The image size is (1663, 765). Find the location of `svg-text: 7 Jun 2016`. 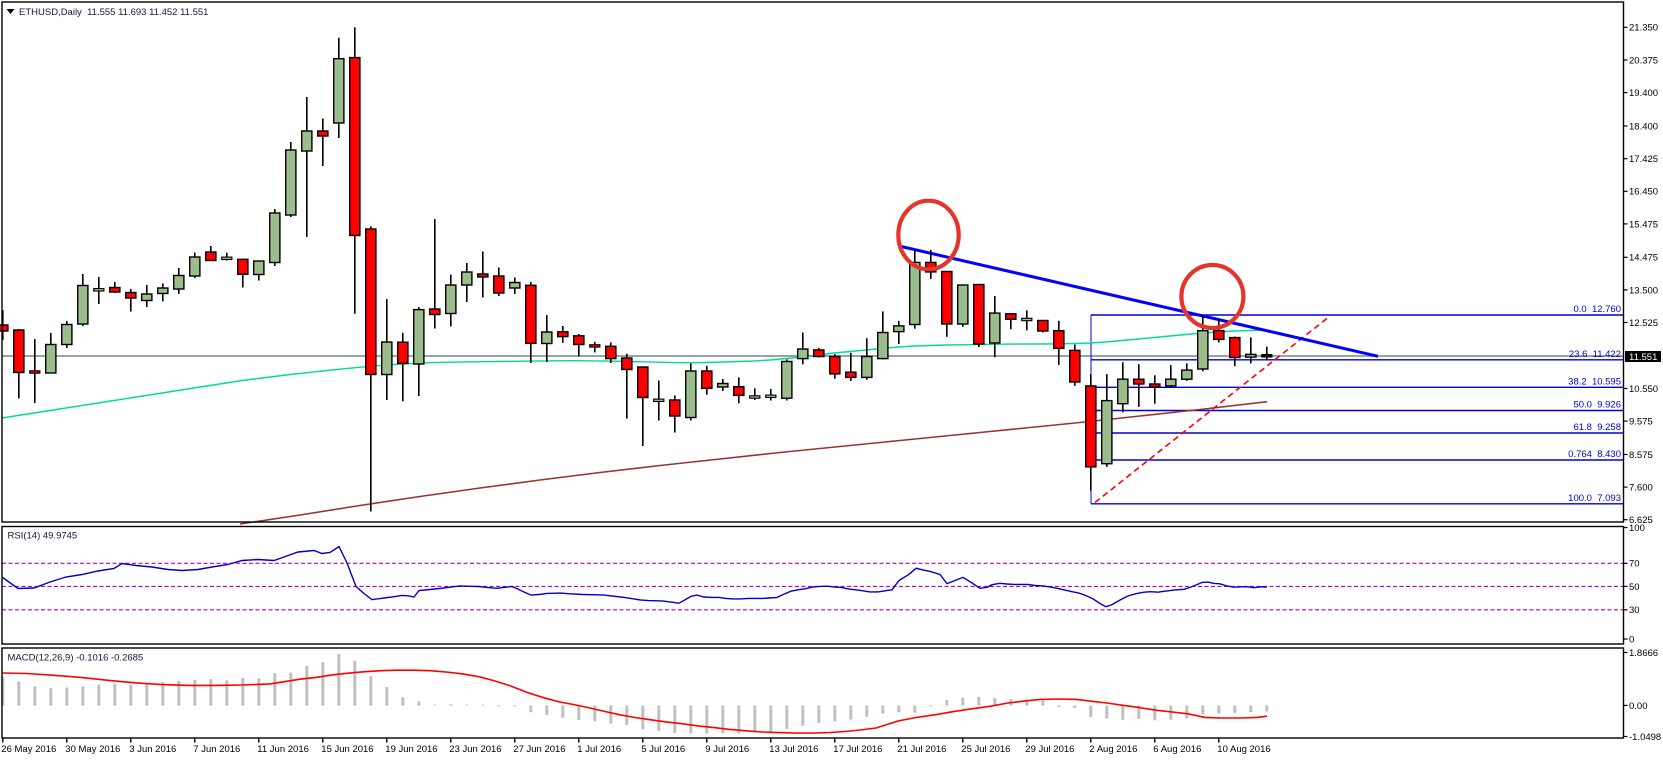

svg-text: 7 Jun 2016 is located at coordinates (216, 749).